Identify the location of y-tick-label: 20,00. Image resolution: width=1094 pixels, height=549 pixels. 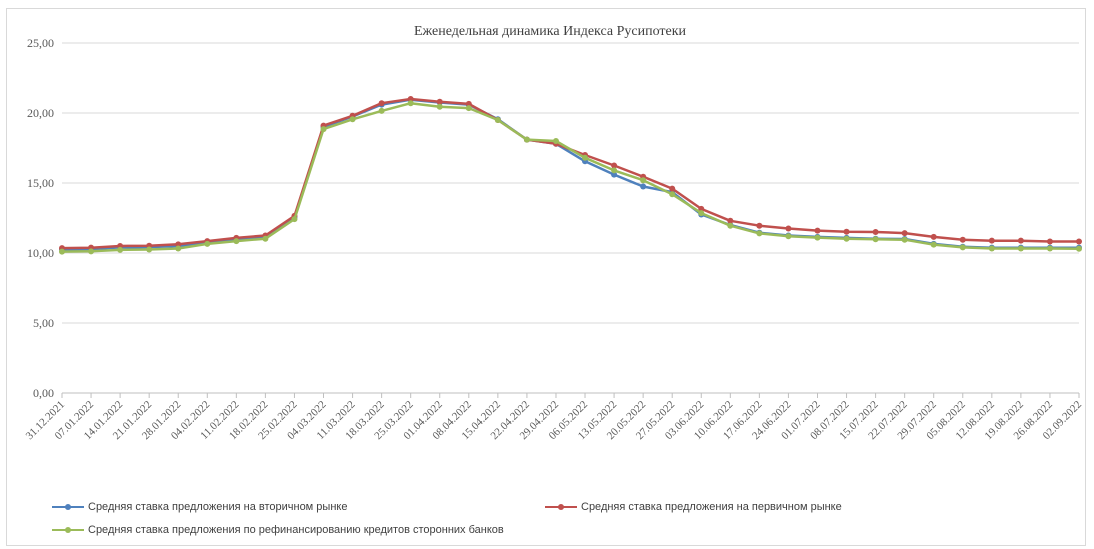
(40, 113).